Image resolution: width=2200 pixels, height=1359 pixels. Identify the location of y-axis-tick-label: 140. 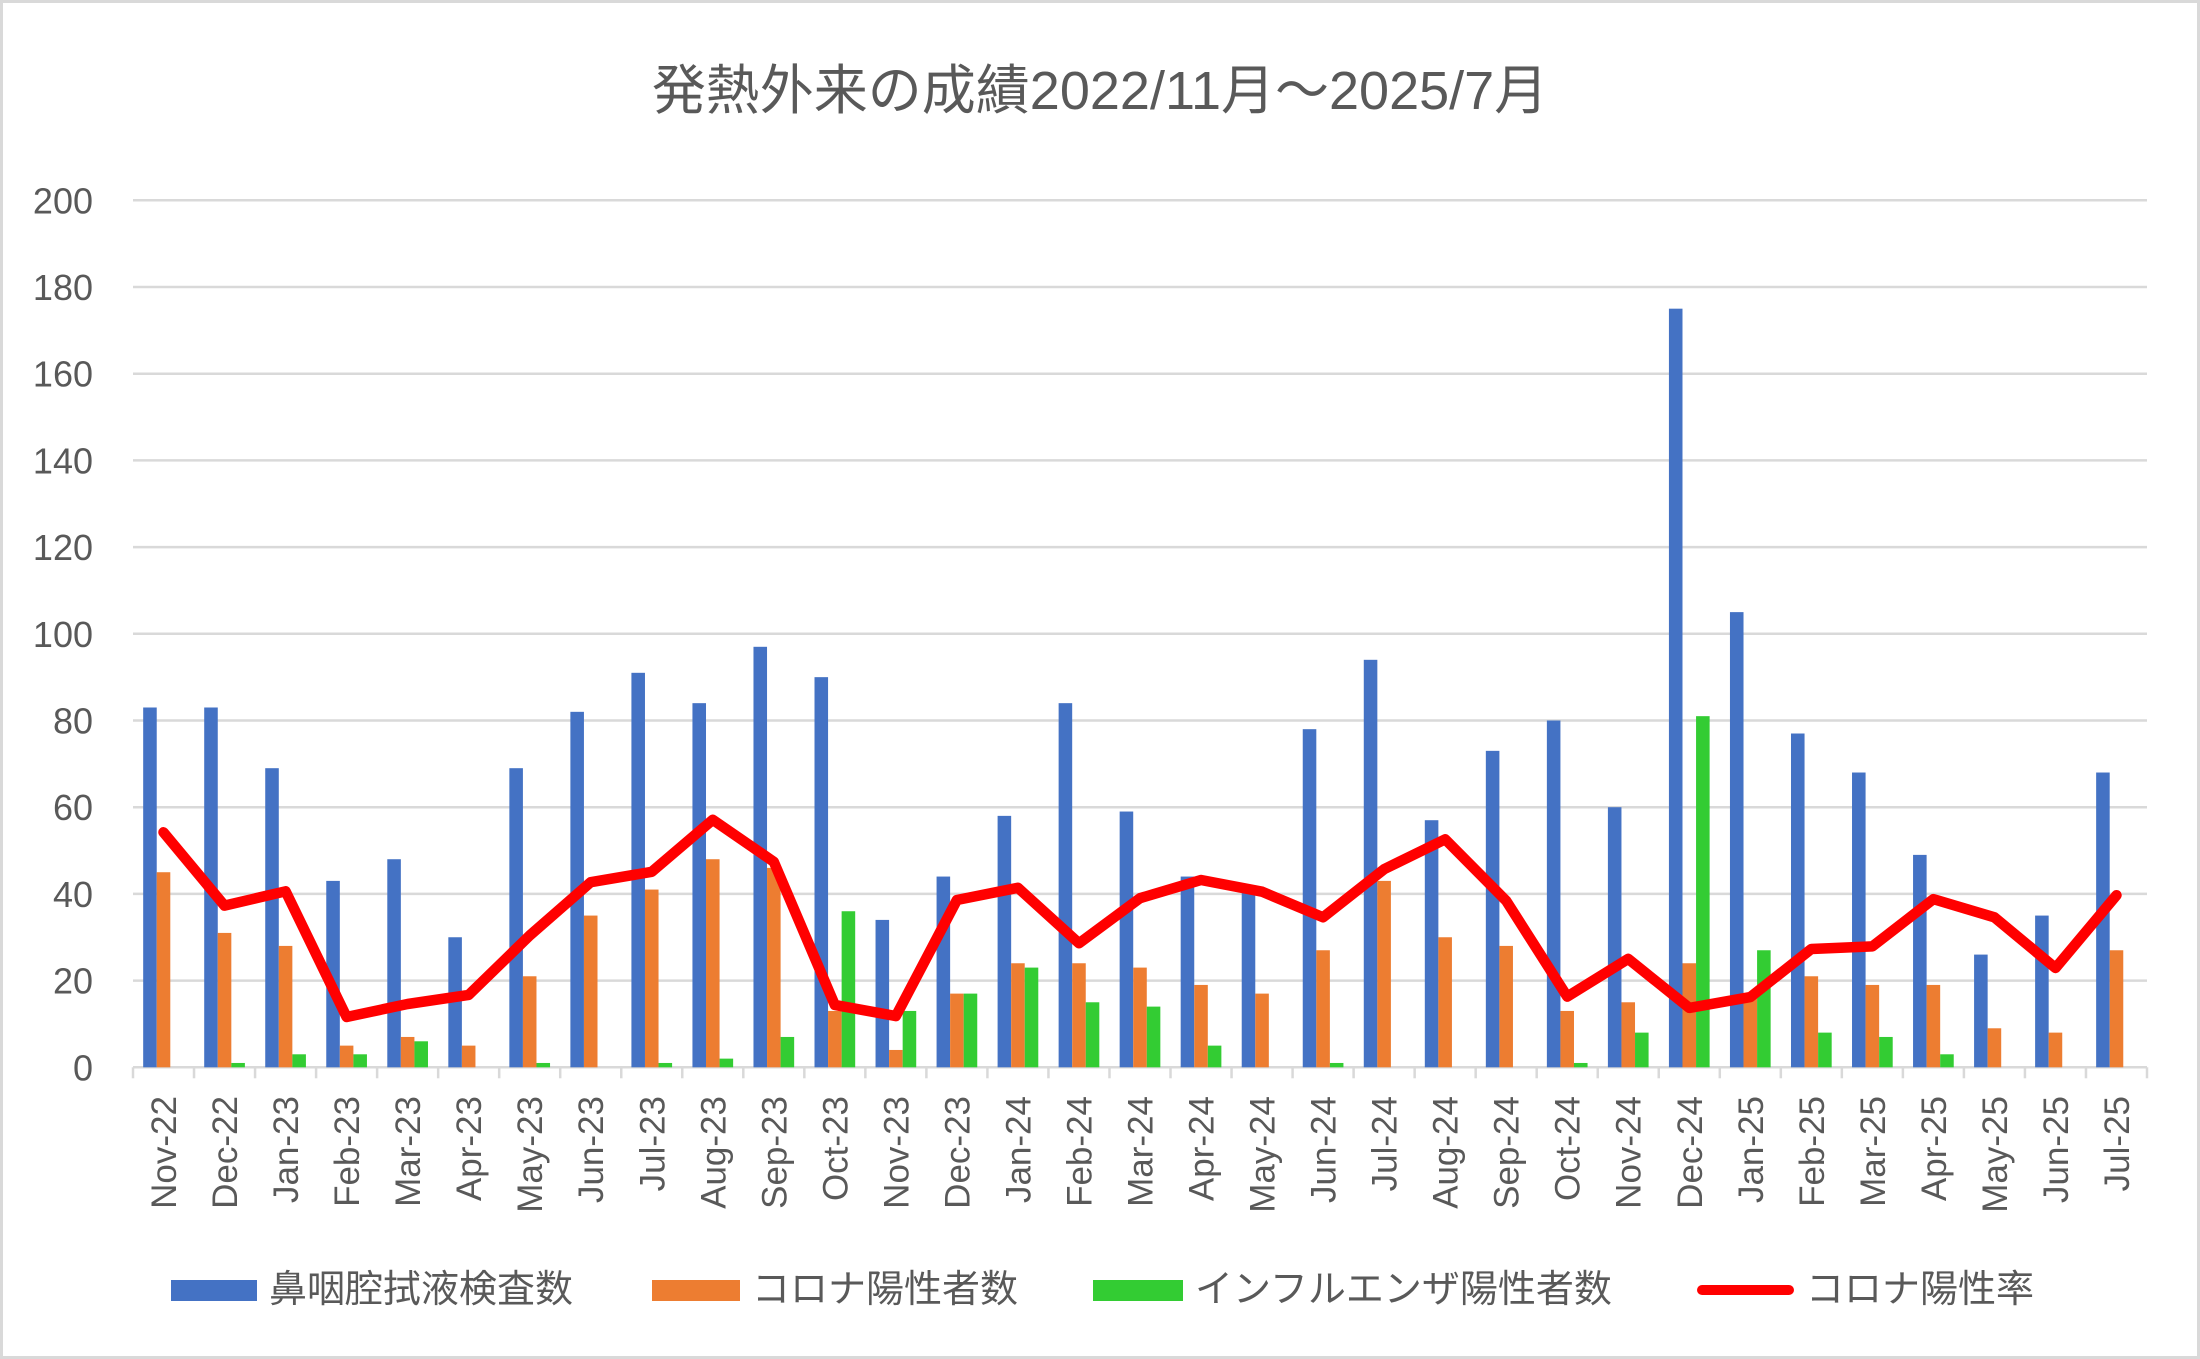
(63, 460).